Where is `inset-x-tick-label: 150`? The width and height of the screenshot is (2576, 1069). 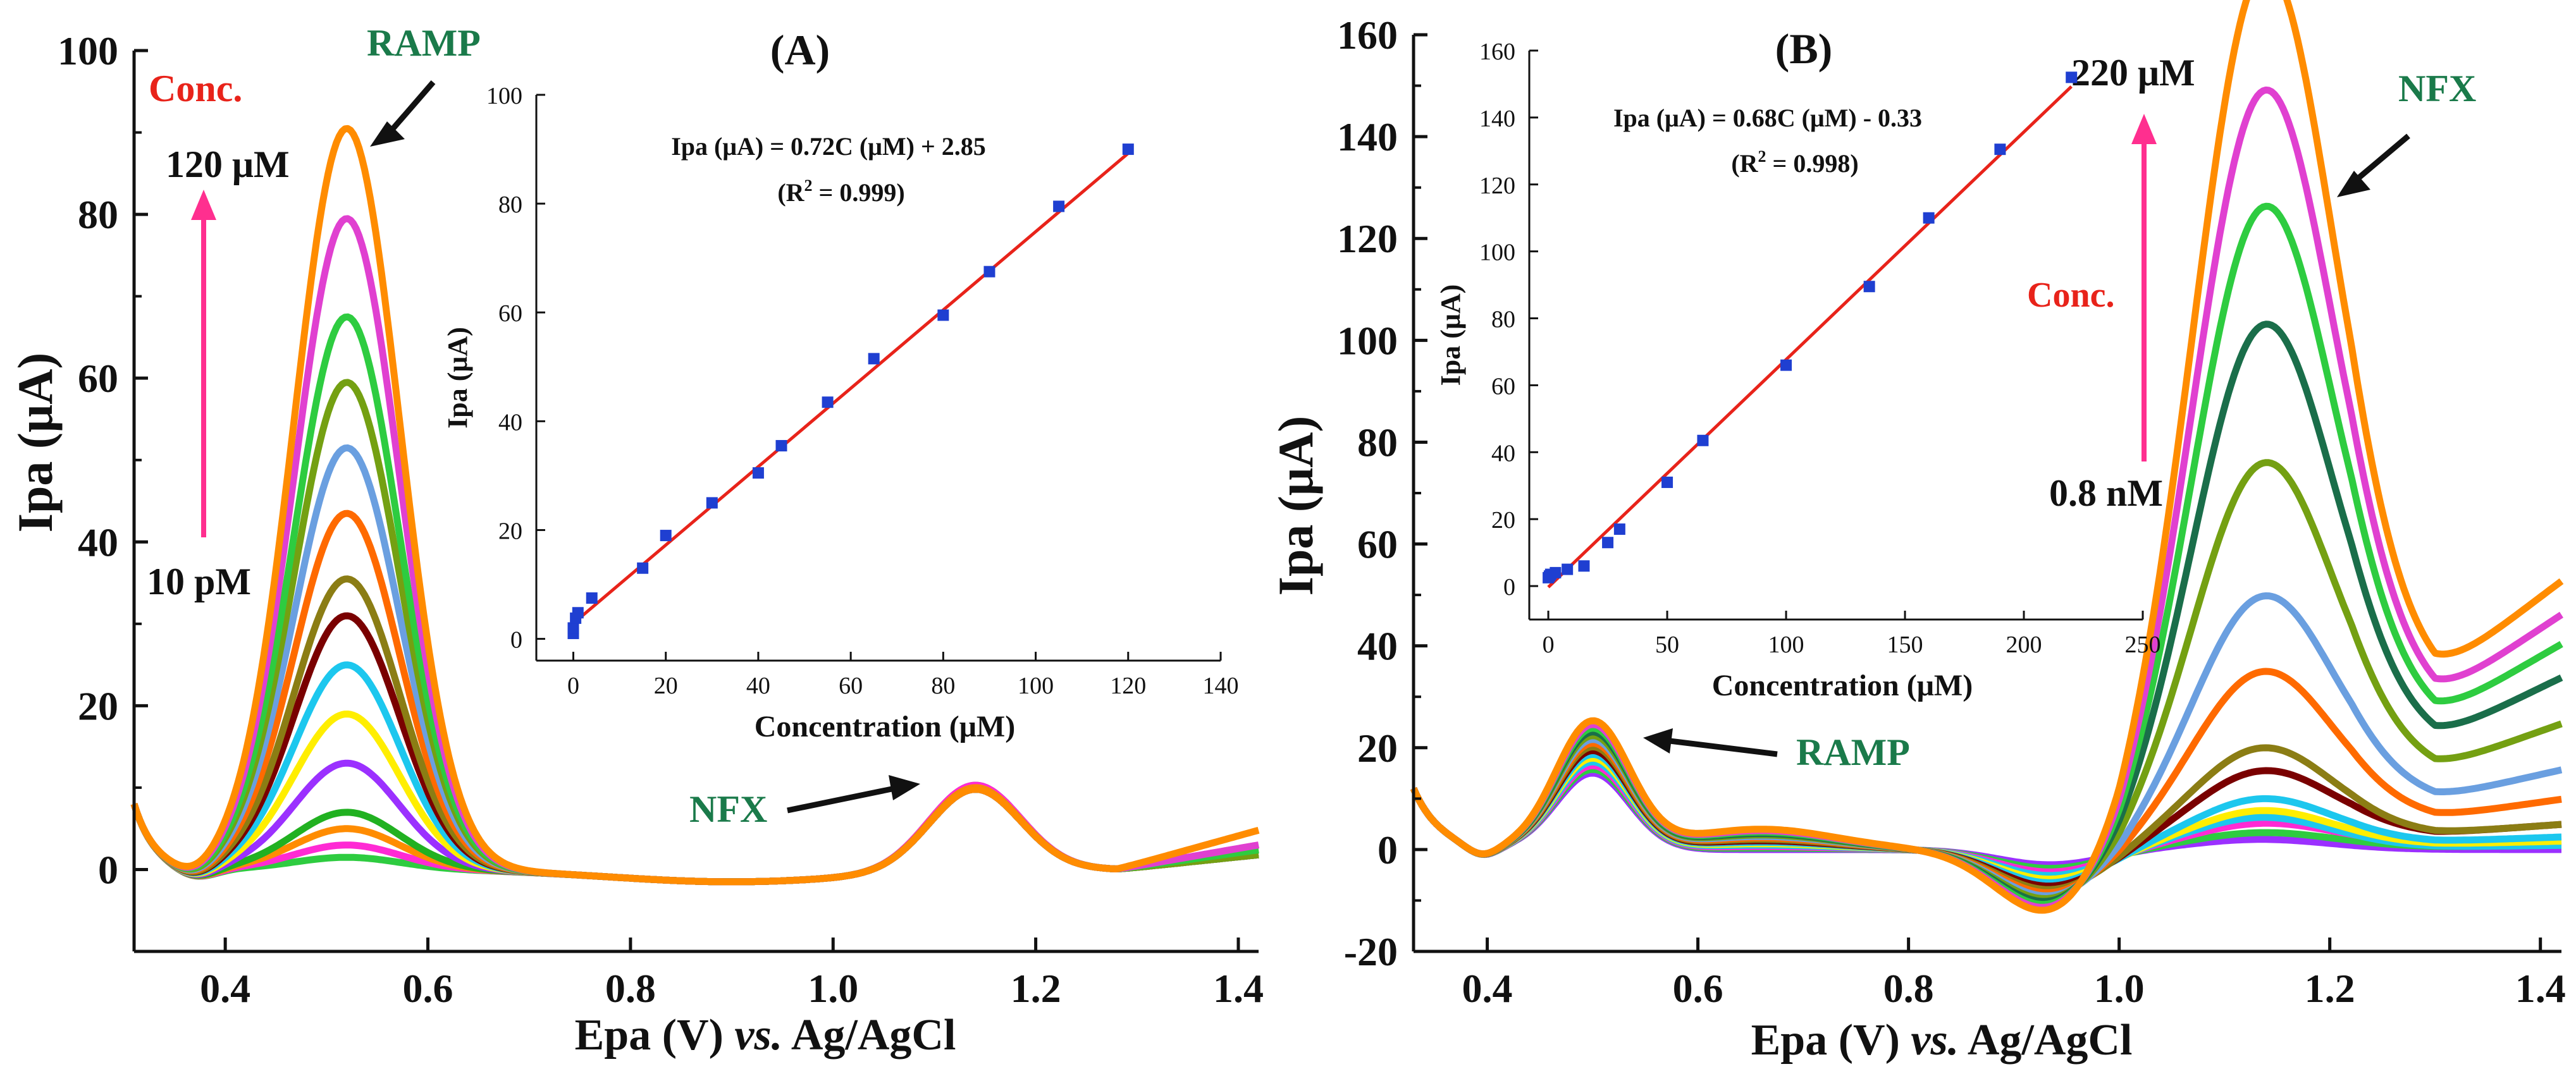 inset-x-tick-label: 150 is located at coordinates (1905, 645).